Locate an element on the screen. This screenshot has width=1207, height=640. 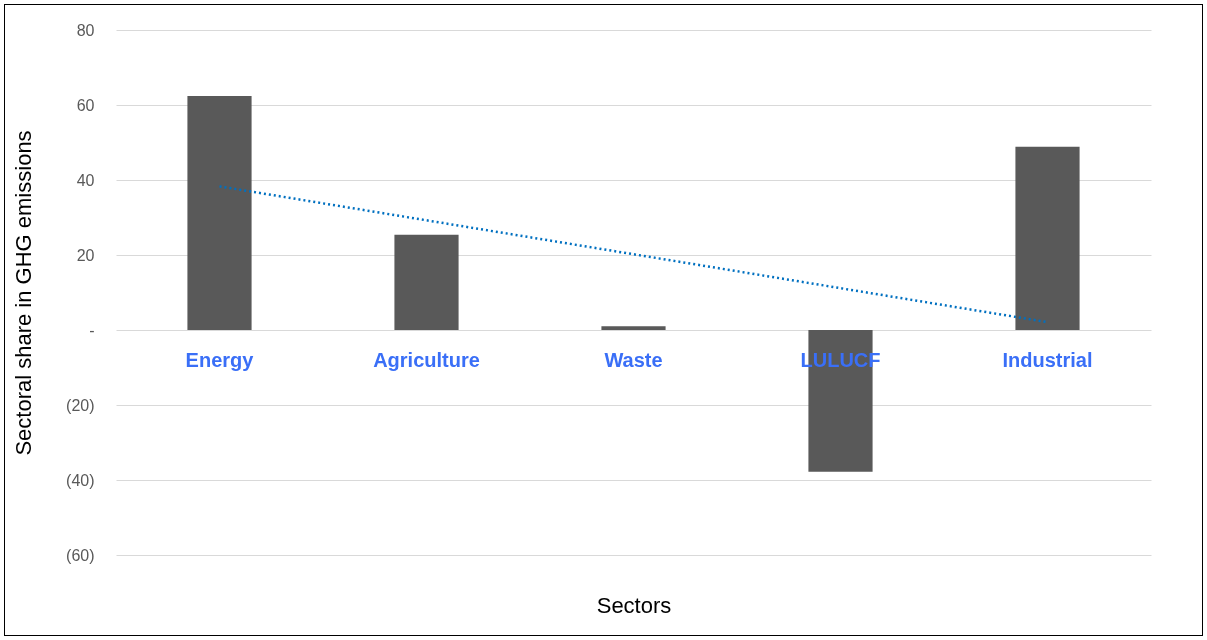
y-tick-label: (60) is located at coordinates (80, 555).